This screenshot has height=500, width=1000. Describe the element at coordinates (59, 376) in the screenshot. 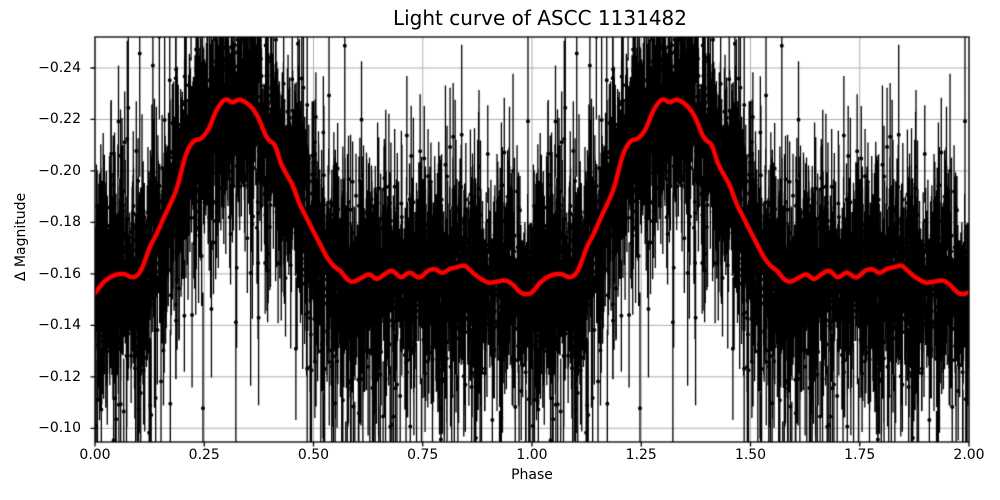

I see `y-tick-label: −0.12` at that location.